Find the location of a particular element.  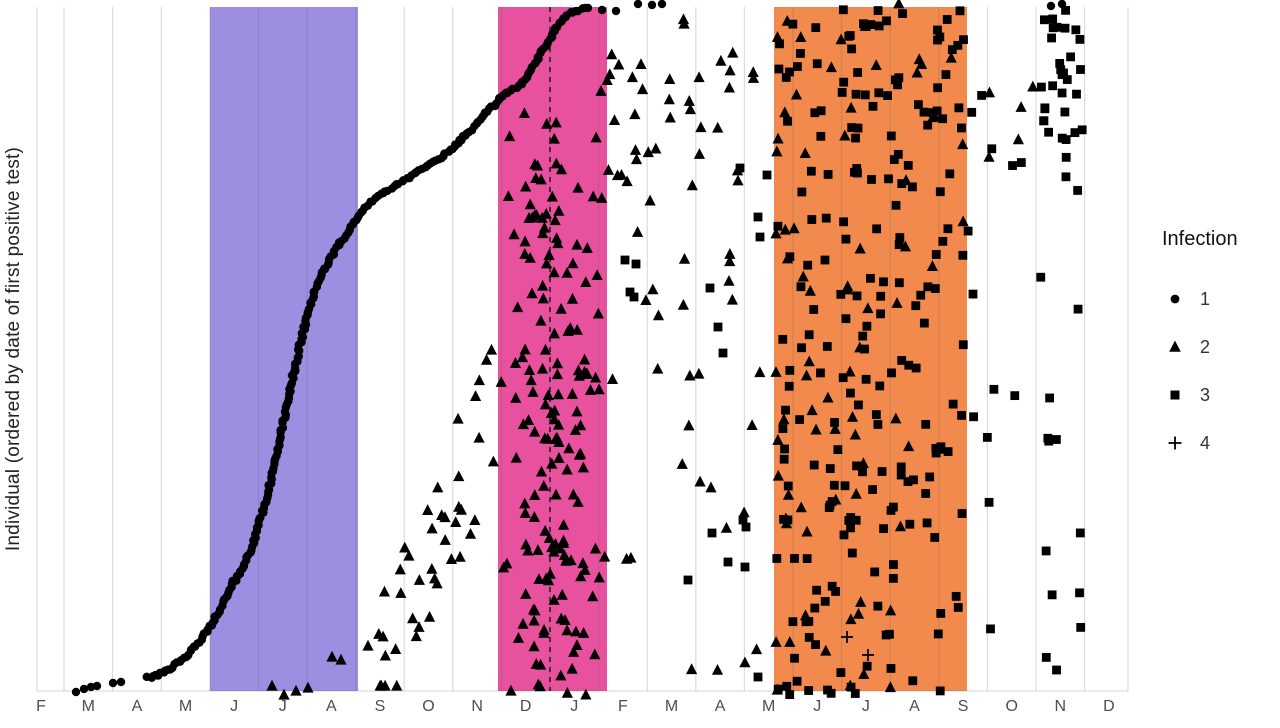

triangle-marker-icon is located at coordinates (1175, 346).